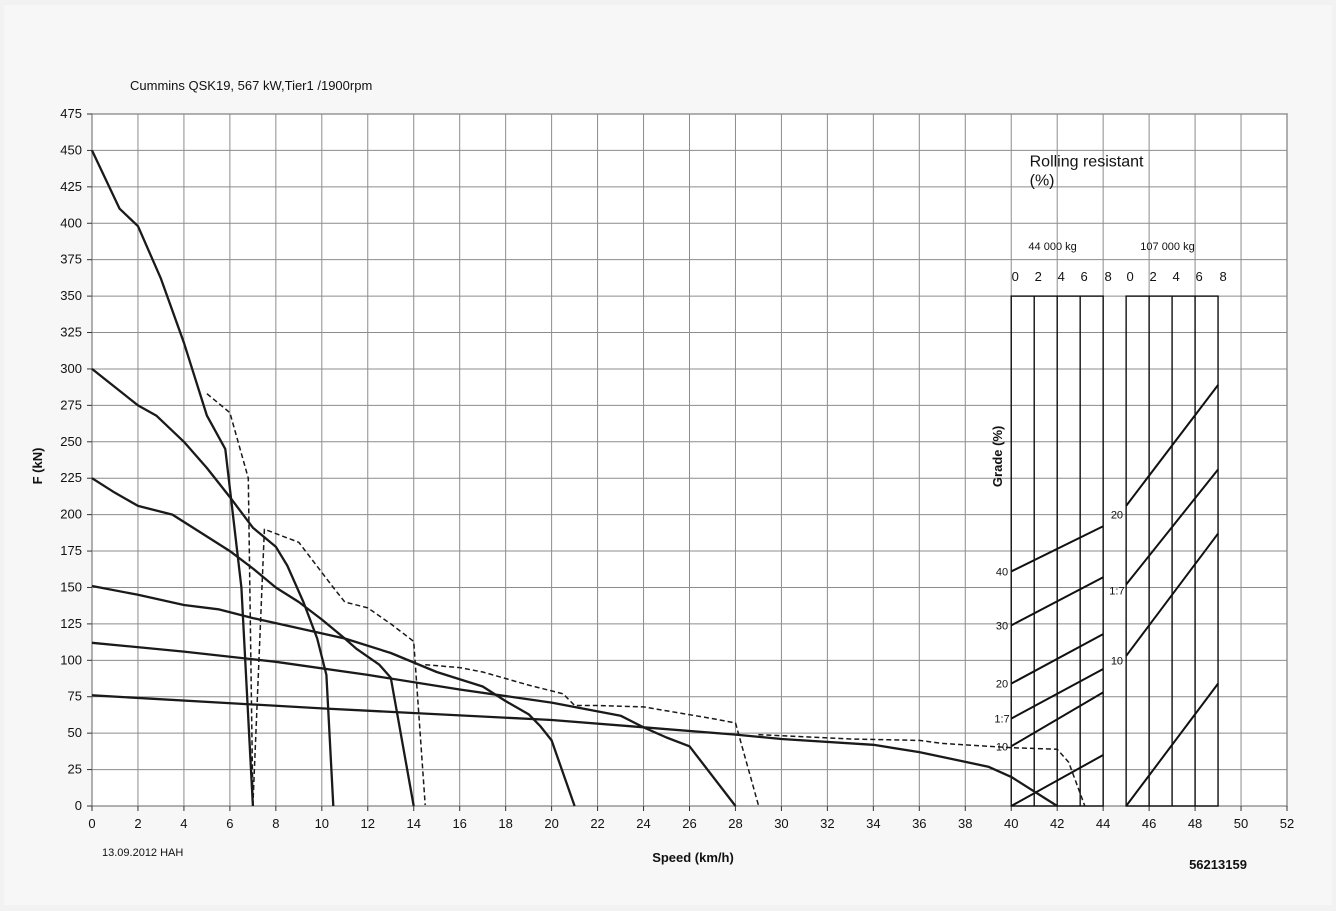 This screenshot has width=1336, height=911. Describe the element at coordinates (71, 332) in the screenshot. I see `y-tick-label: 325` at that location.